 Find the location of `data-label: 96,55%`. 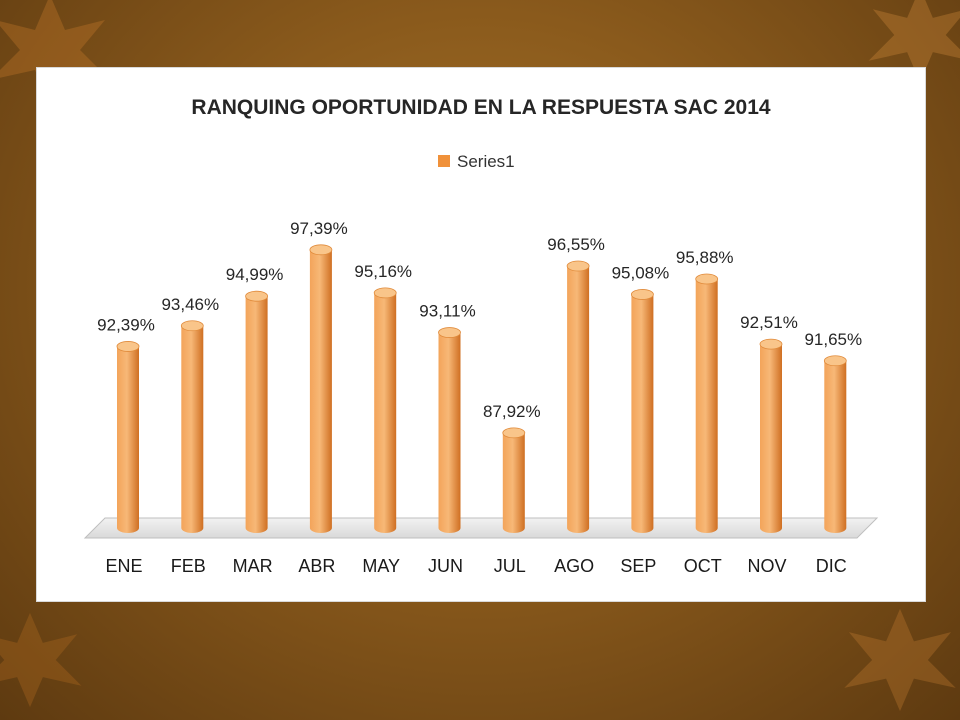

data-label: 96,55% is located at coordinates (576, 244).